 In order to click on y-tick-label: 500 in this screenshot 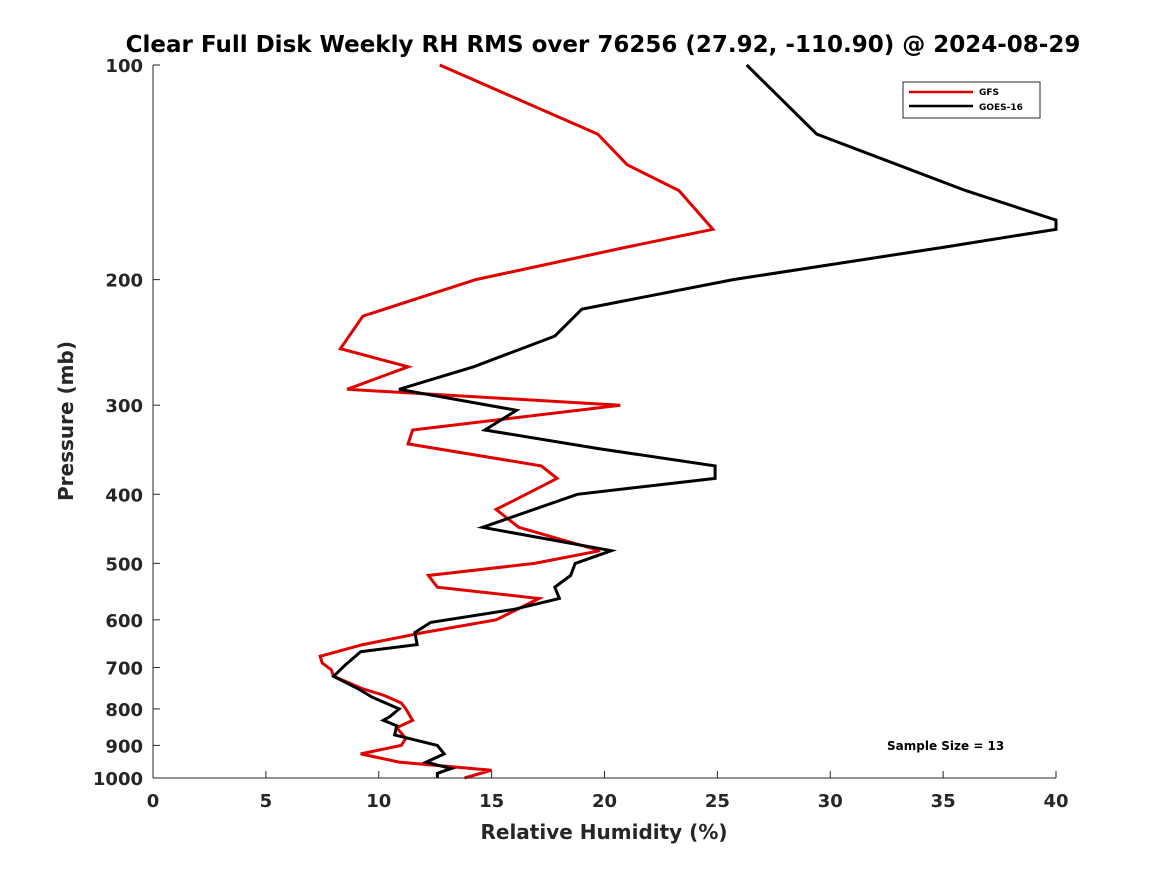, I will do `click(124, 564)`.